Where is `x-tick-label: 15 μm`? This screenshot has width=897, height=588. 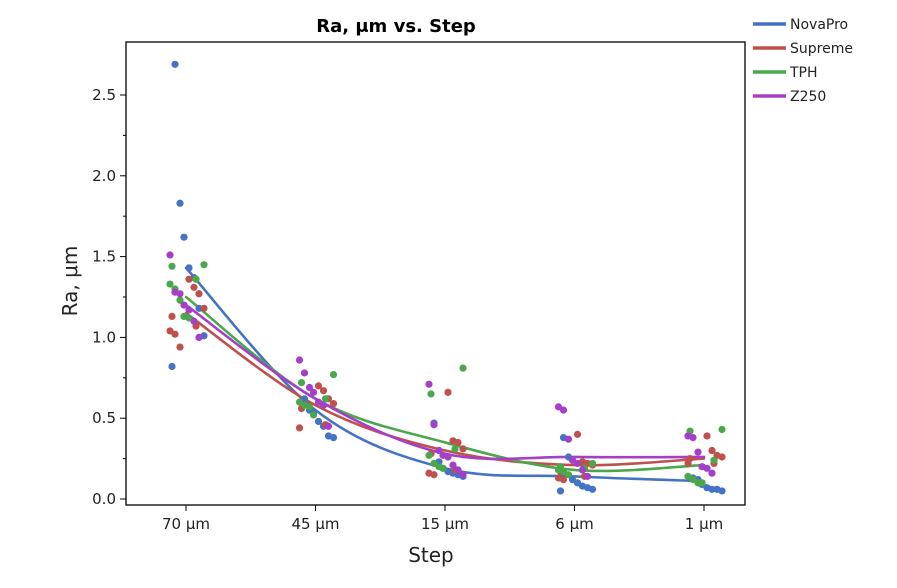 x-tick-label: 15 μm is located at coordinates (445, 524).